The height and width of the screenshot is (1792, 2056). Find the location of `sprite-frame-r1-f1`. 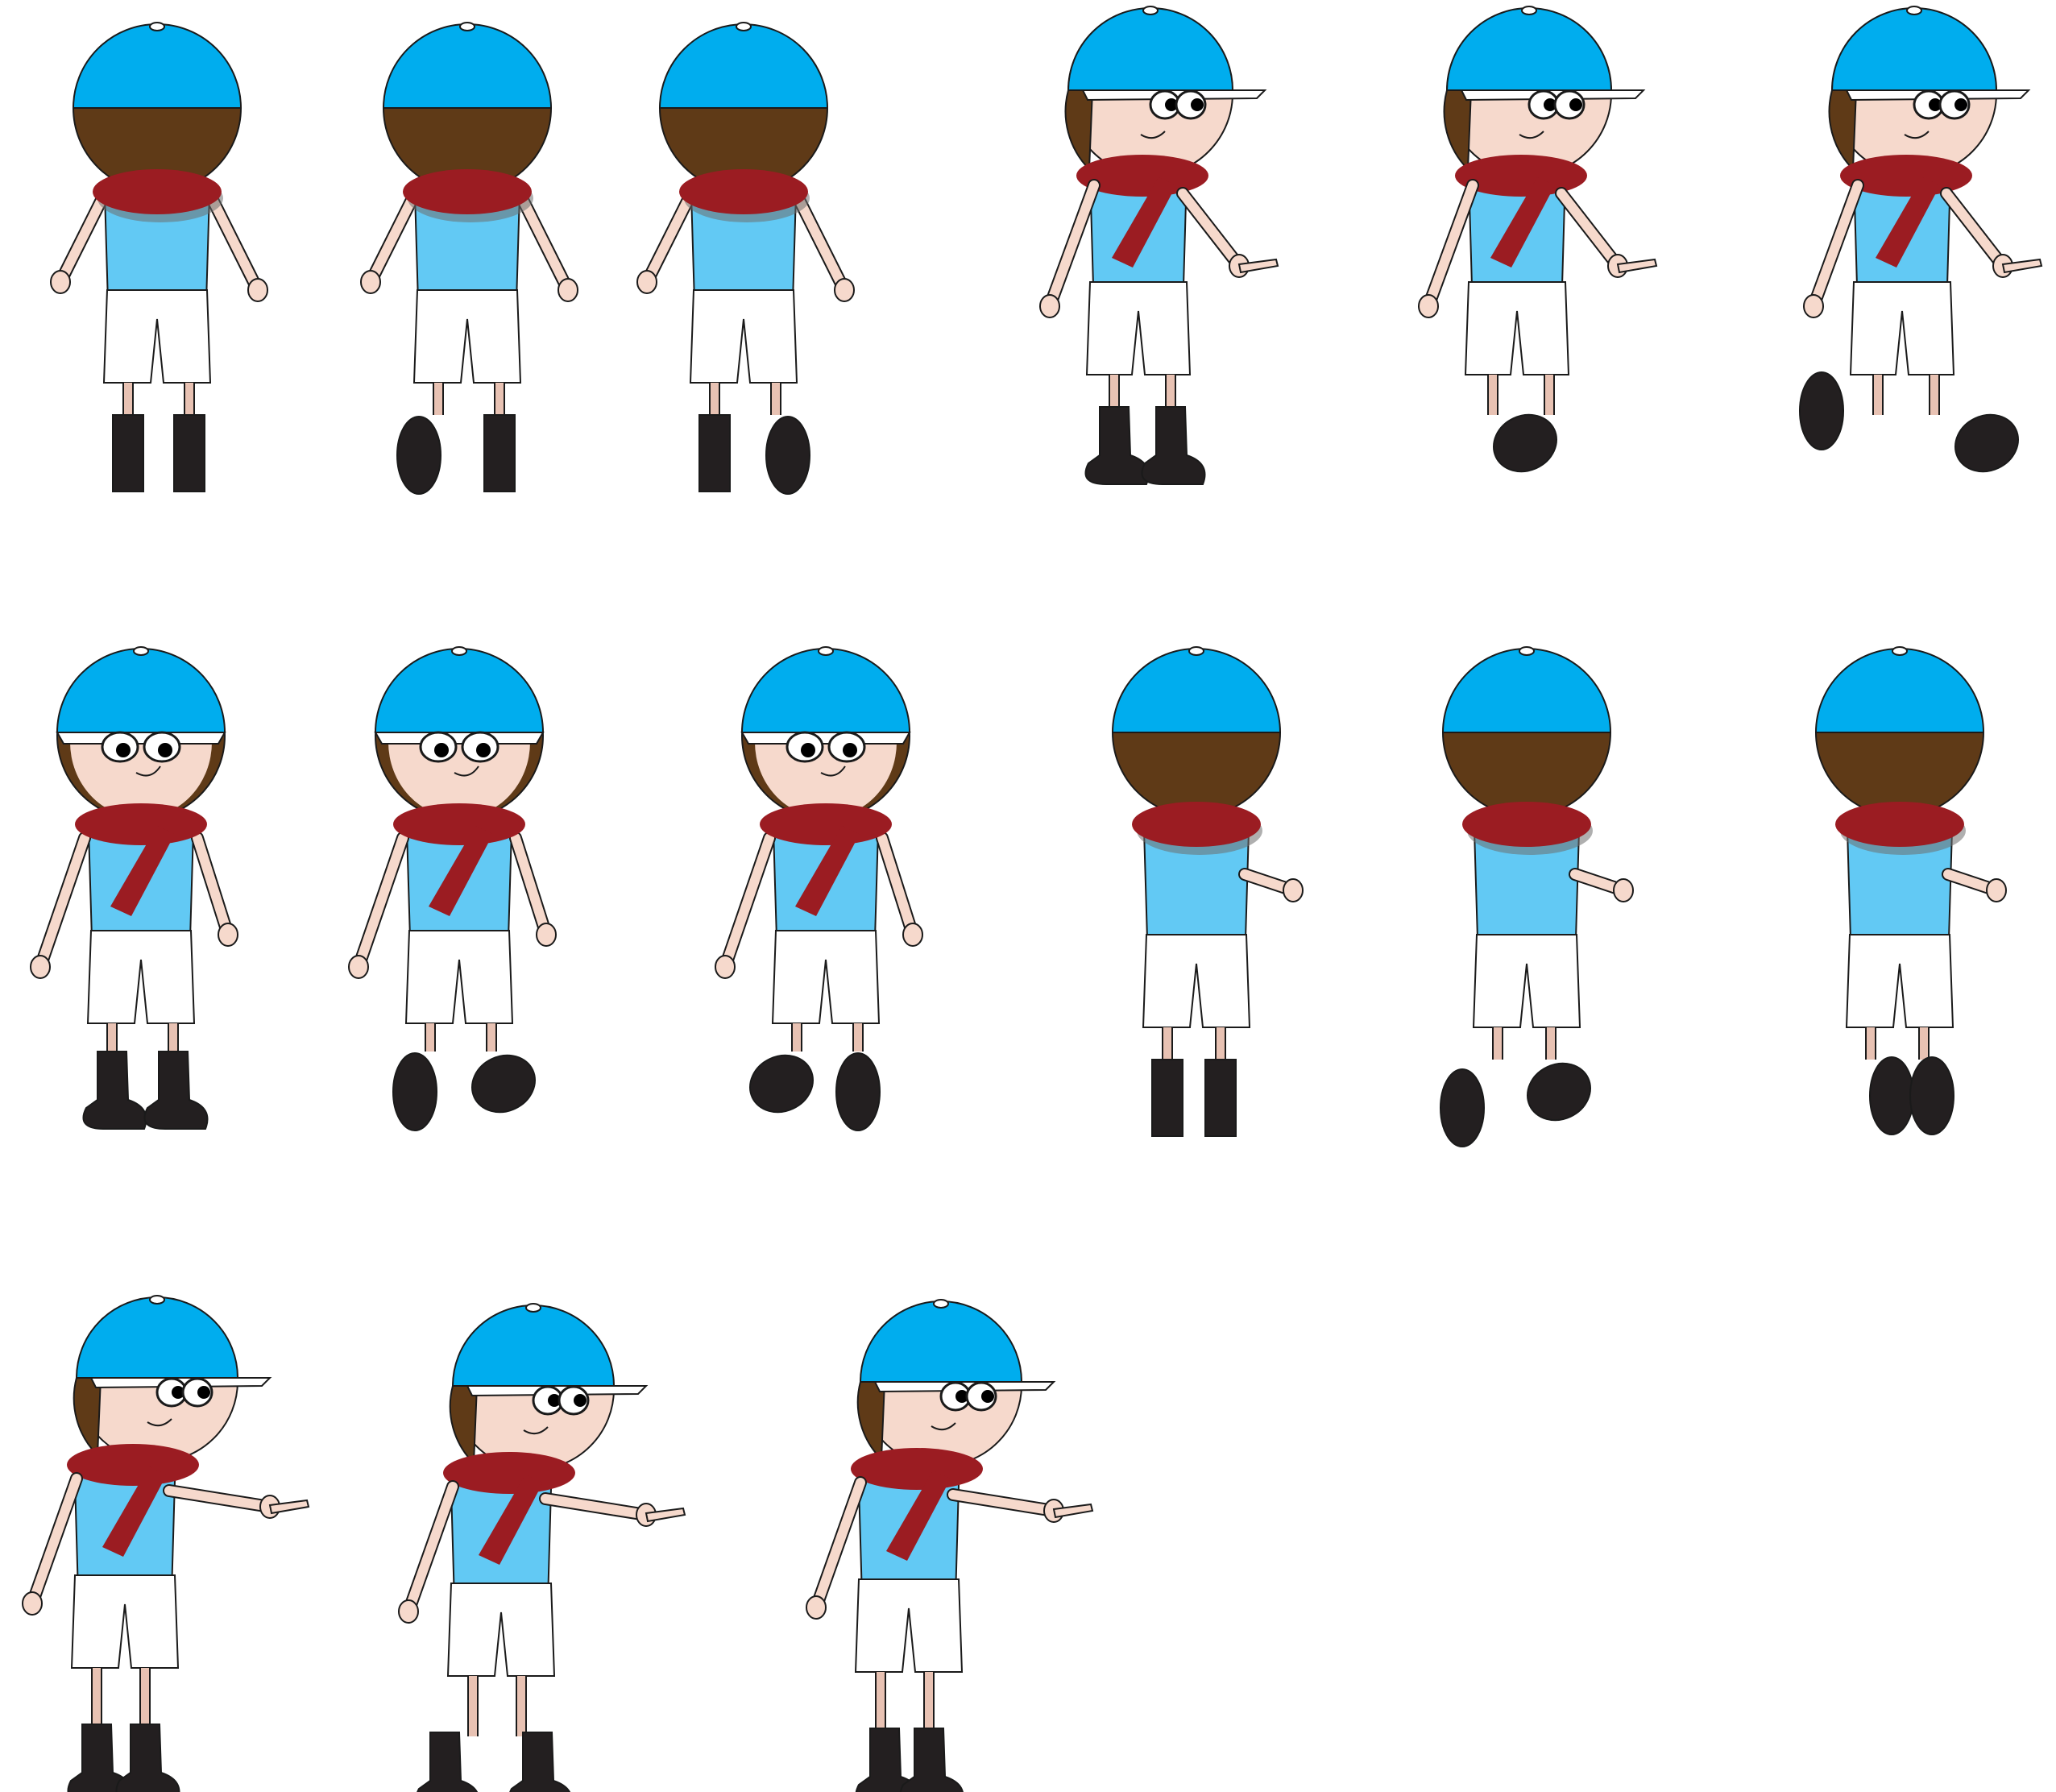

sprite-frame-r1-f1 is located at coordinates (159, 257).